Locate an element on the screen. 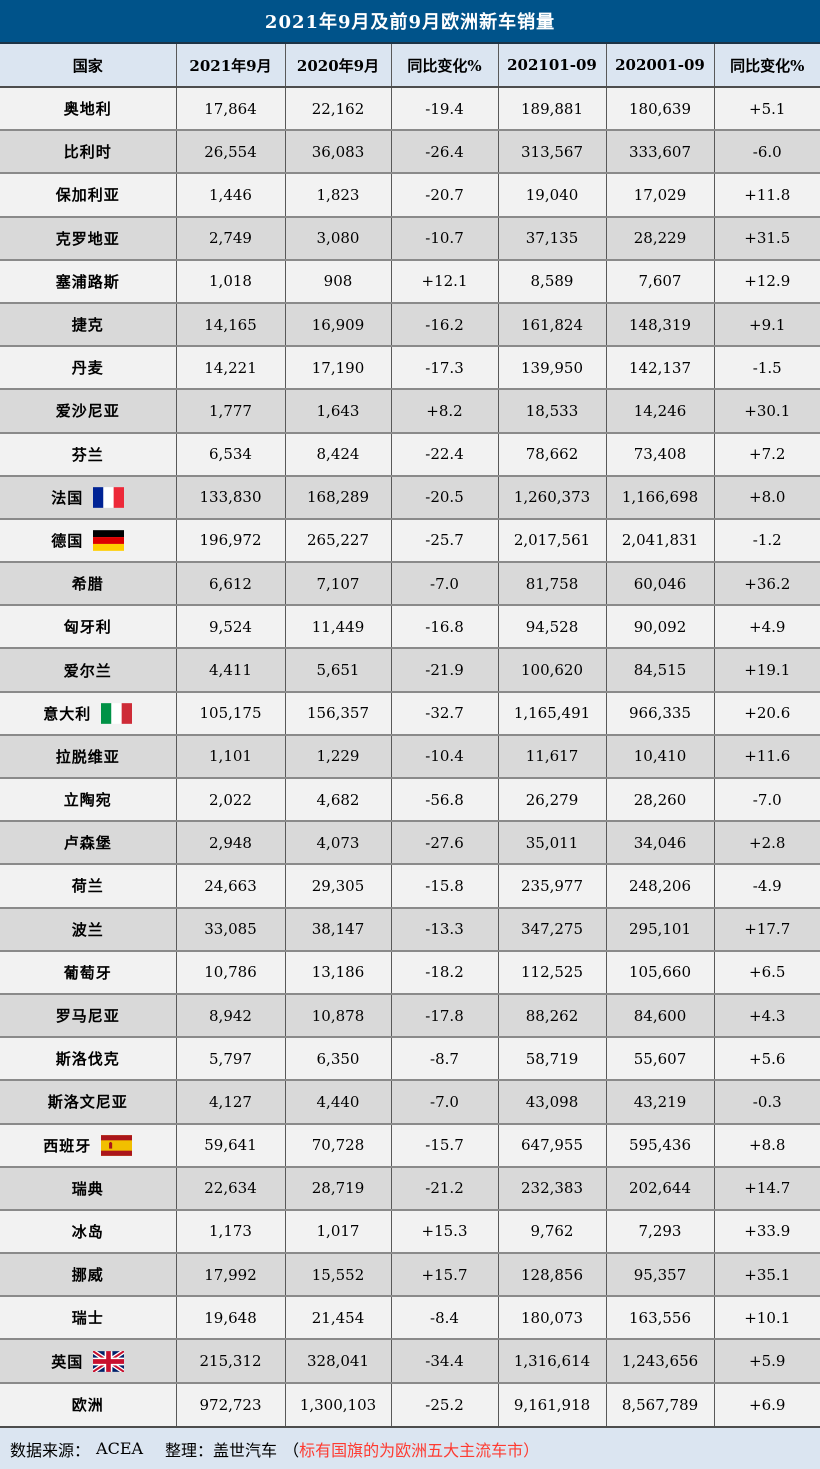  note-close-paren: ） is located at coordinates (531, 1450).